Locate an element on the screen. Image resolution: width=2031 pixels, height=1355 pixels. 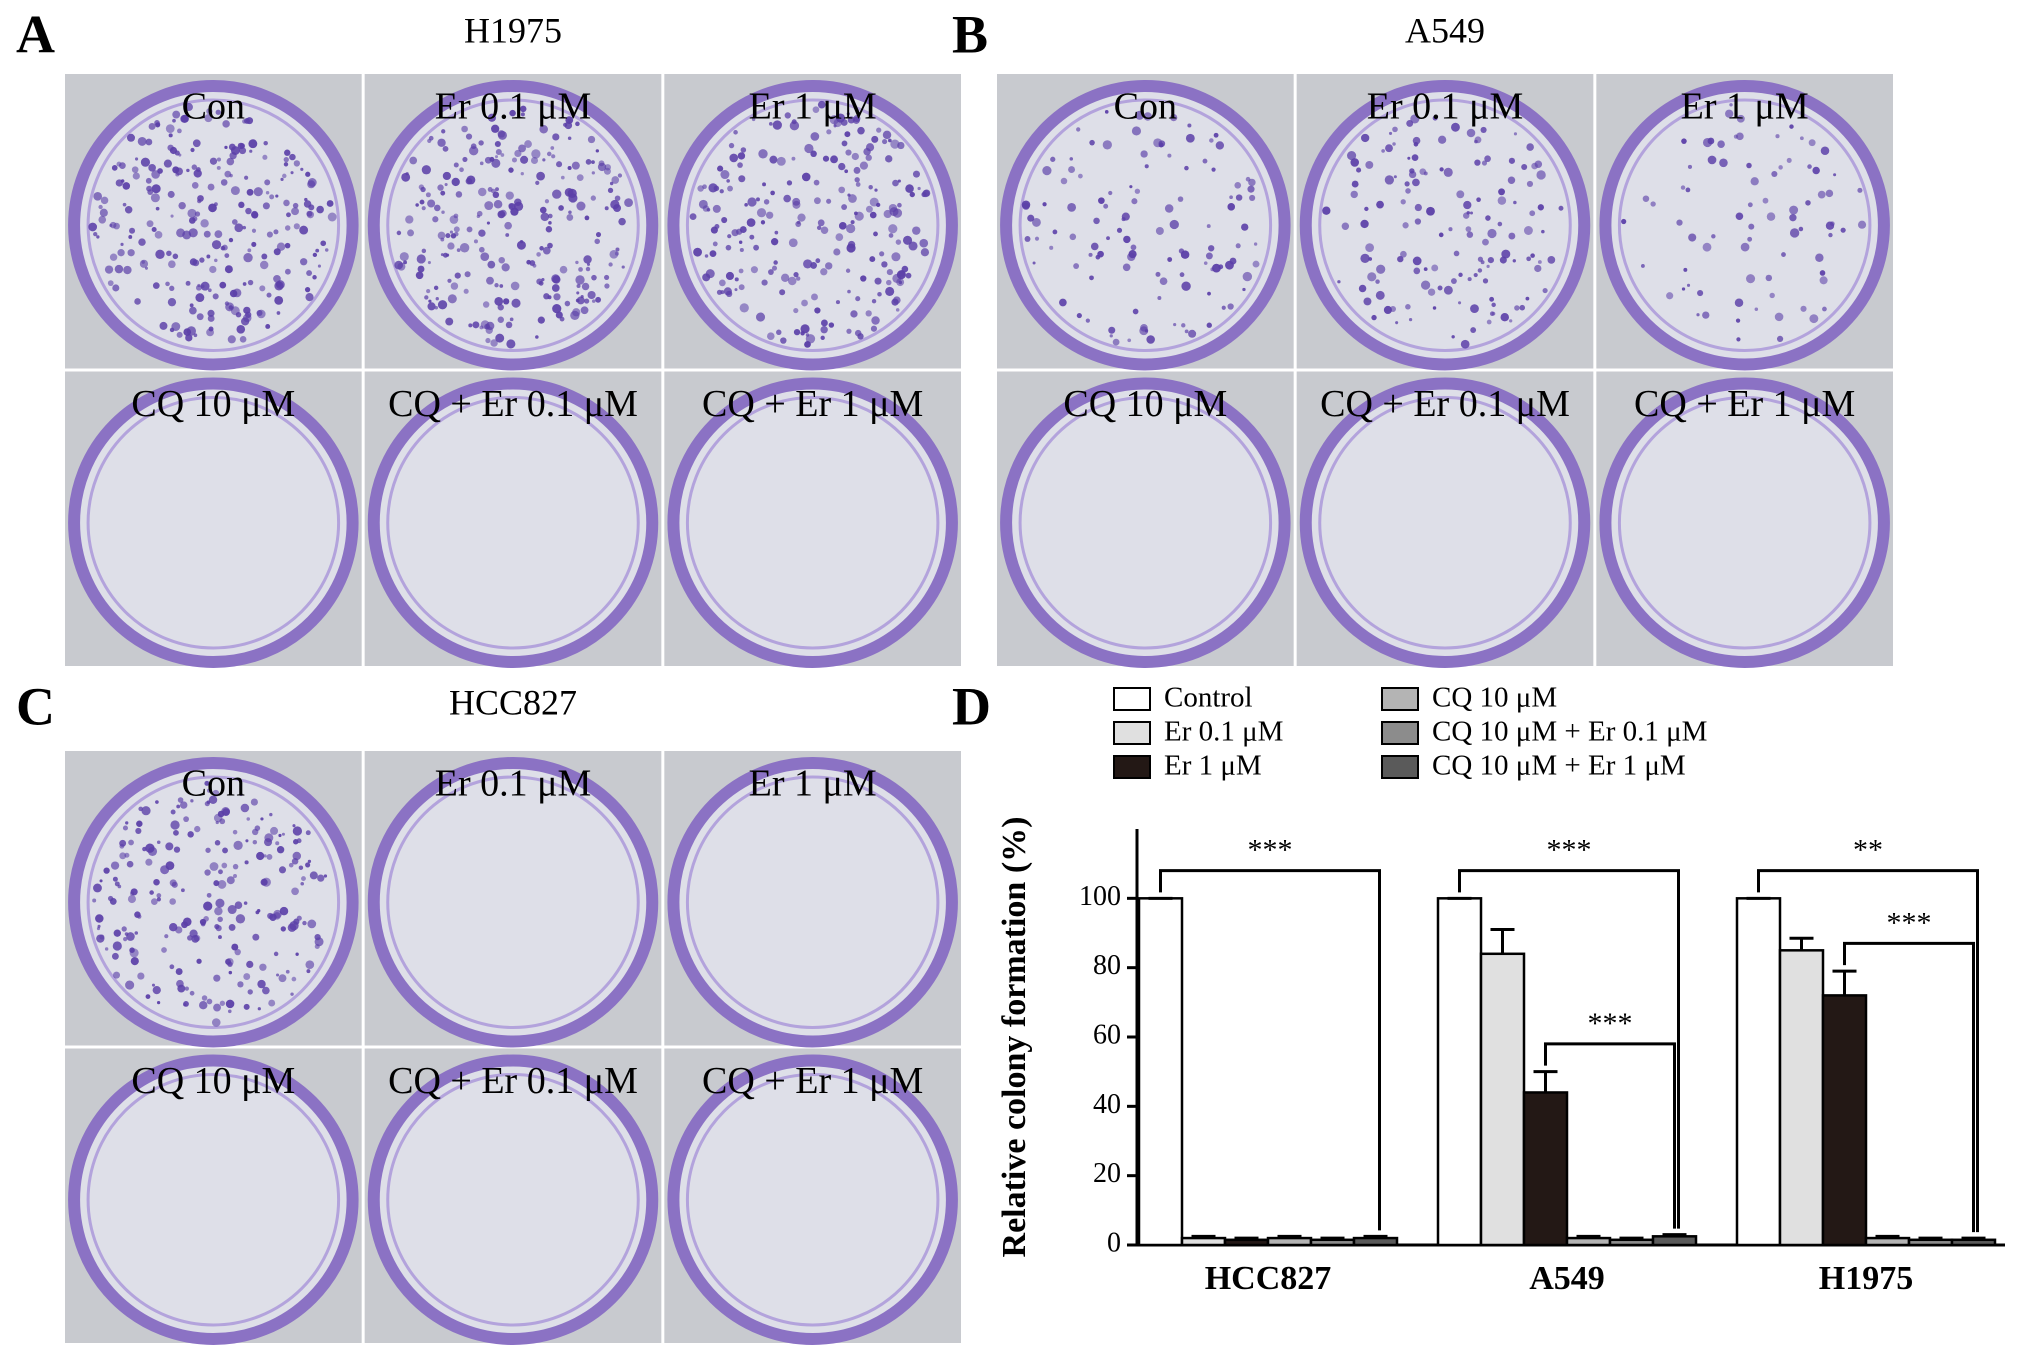
significance-bracket is located at coordinates (1868, 1051).